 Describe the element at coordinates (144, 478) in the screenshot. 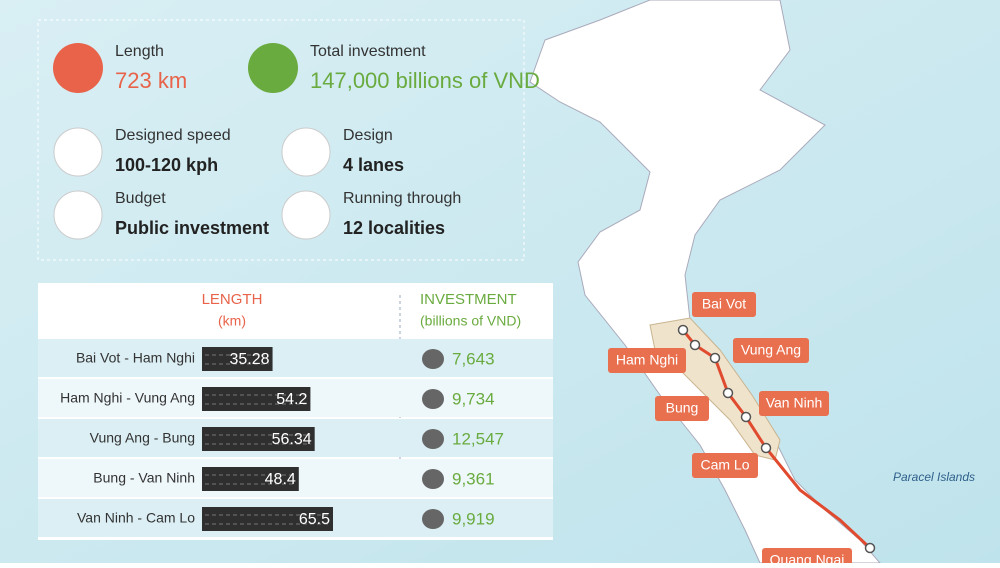

I see `section-label: Bung - Van Ninh` at that location.